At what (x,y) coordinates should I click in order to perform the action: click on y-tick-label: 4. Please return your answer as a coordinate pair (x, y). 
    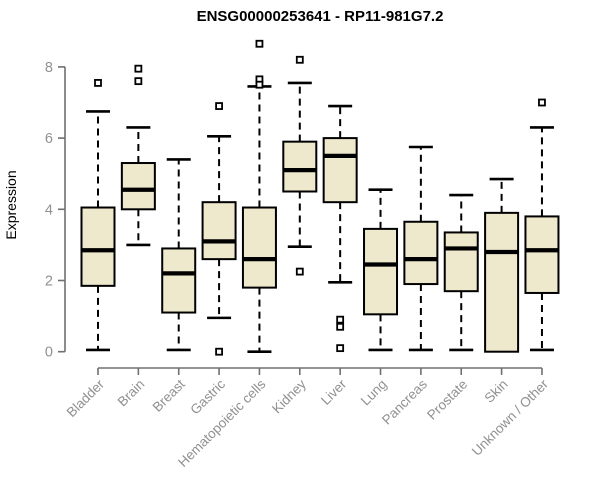
    Looking at the image, I should click on (49, 210).